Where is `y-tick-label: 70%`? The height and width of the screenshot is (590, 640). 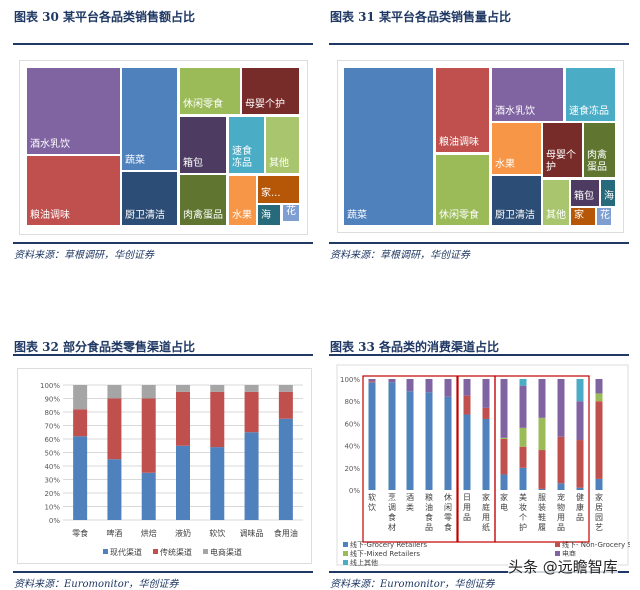
y-tick-label: 70% is located at coordinates (52, 427).